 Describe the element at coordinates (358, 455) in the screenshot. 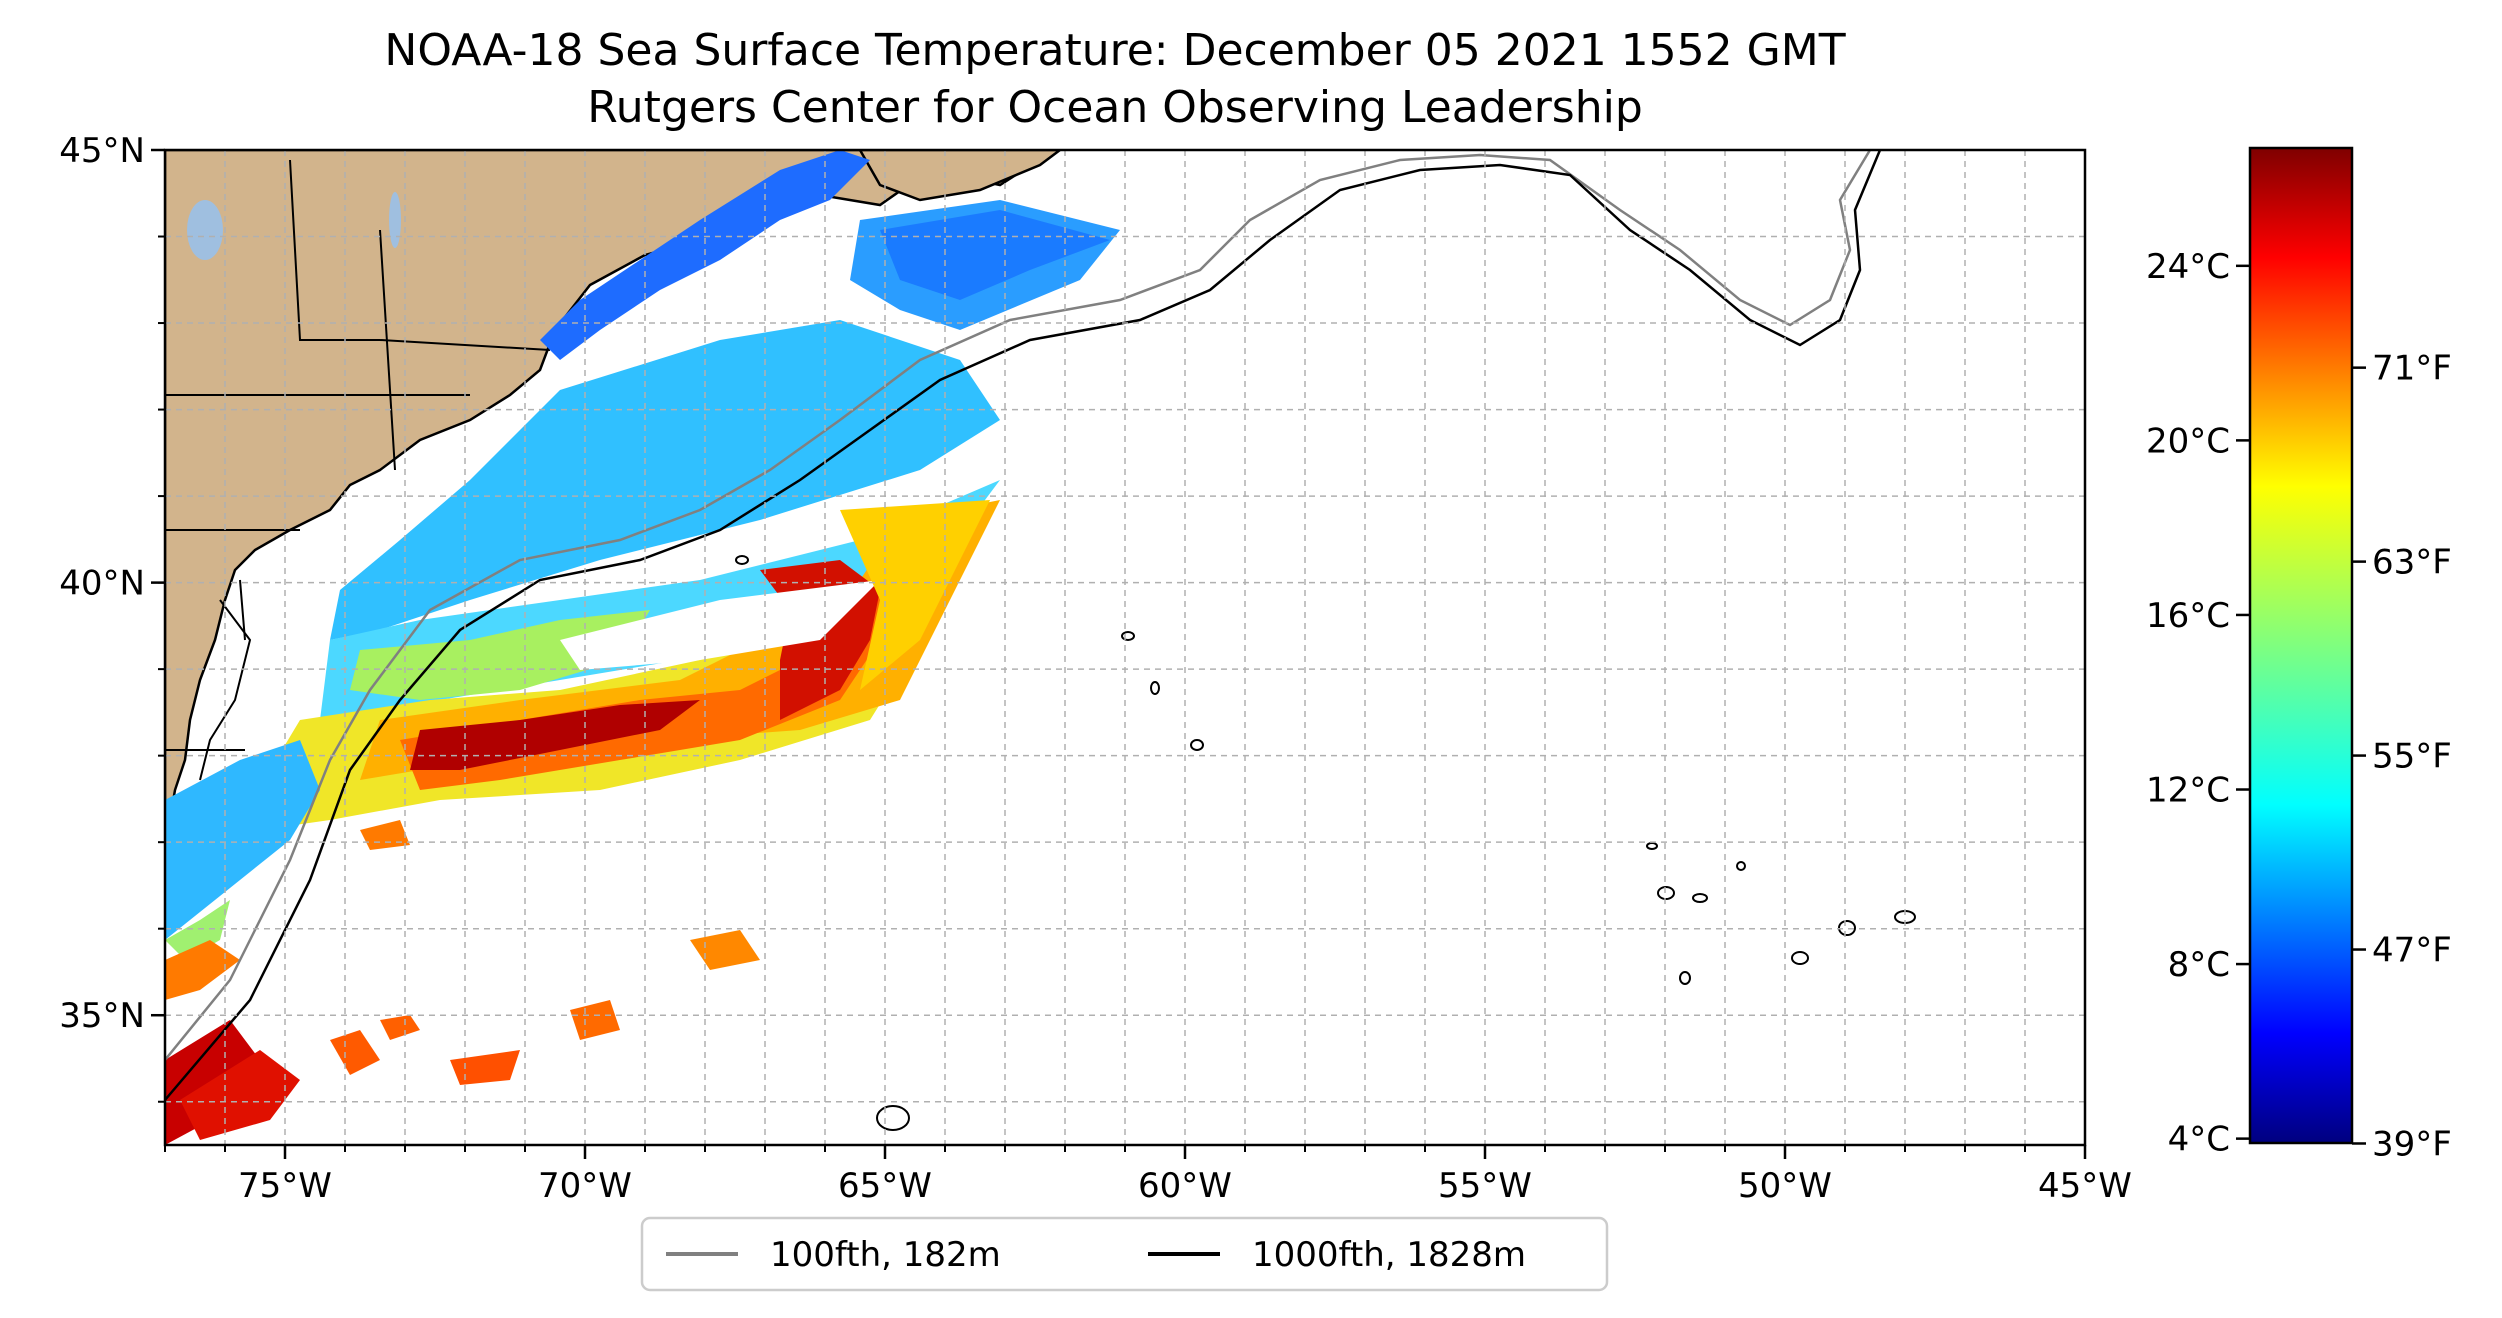

I see `state-borders` at that location.